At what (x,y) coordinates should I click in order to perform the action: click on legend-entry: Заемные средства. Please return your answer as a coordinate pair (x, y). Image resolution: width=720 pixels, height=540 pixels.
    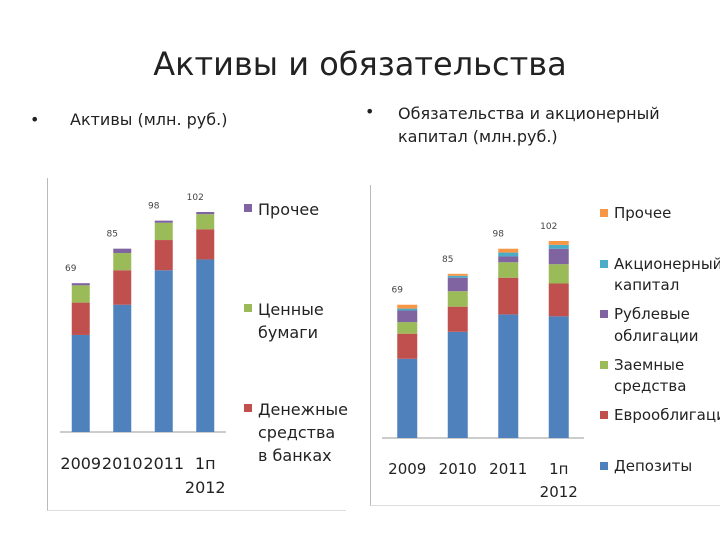
    Looking at the image, I should click on (654, 377).